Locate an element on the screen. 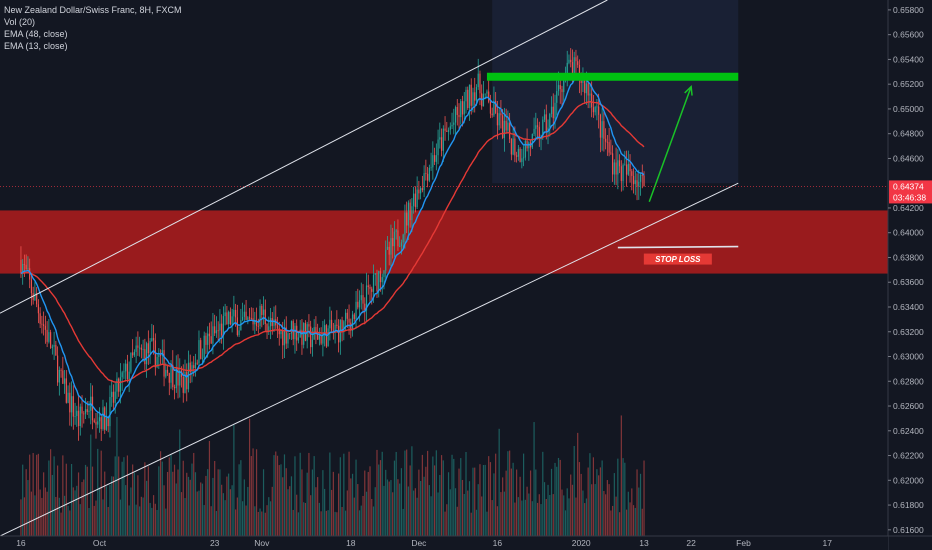 The height and width of the screenshot is (550, 932). price-tick-label: 0.62600 is located at coordinates (908, 406).